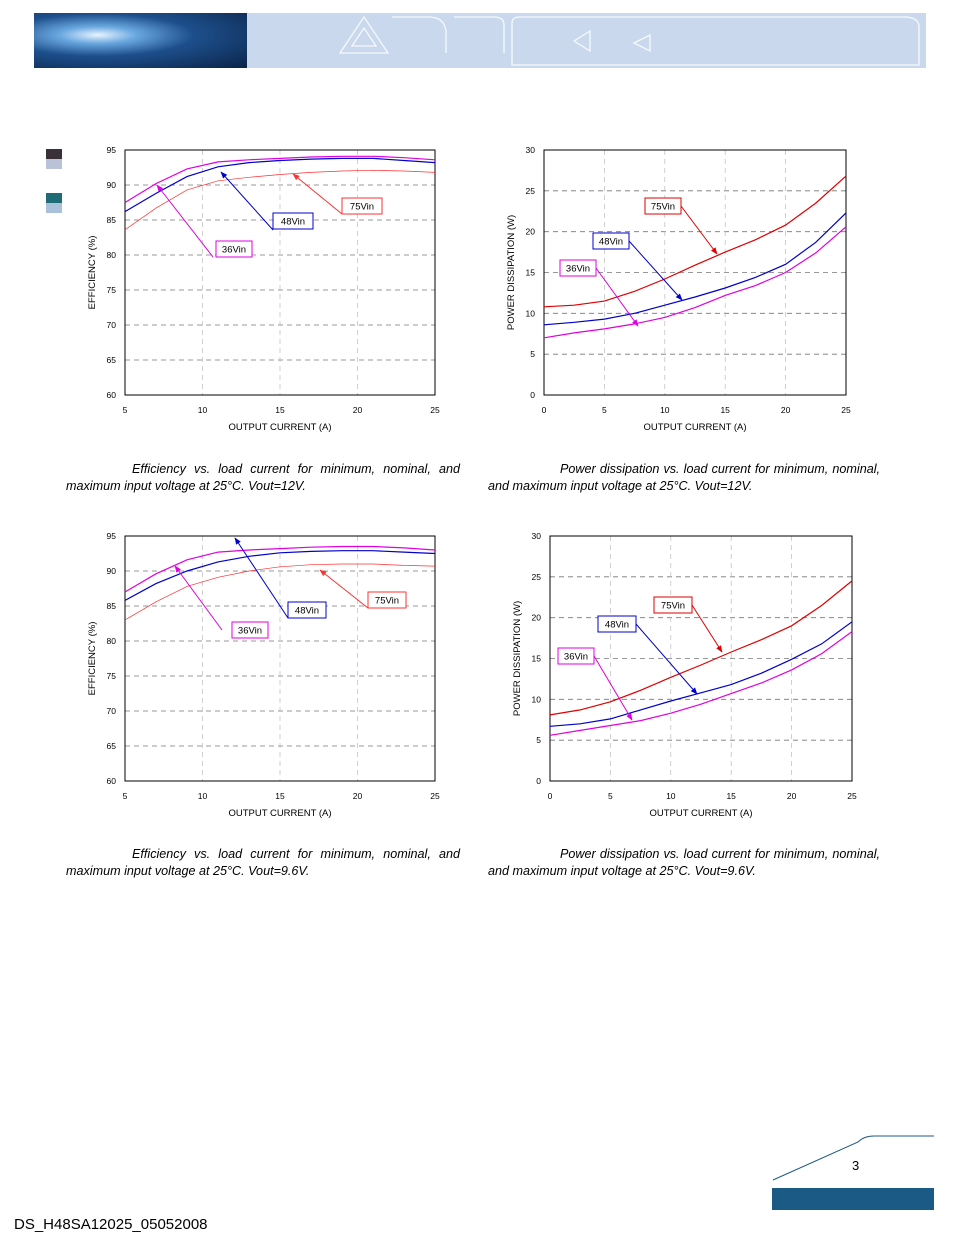 This screenshot has width=954, height=1235. Describe the element at coordinates (517, 658) in the screenshot. I see `y-axis-label: POWER DISSIPATION (W)` at that location.